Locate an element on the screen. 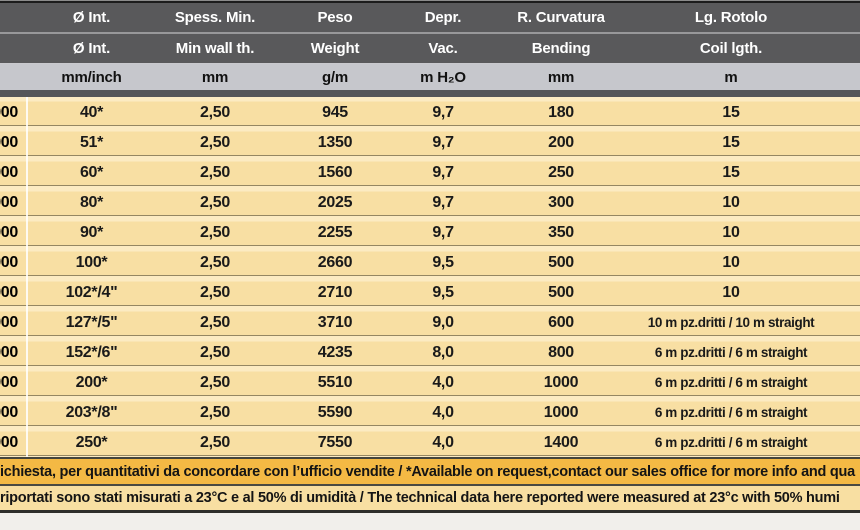 The height and width of the screenshot is (530, 860). cell-inner-diameter: 100* is located at coordinates (91, 262).